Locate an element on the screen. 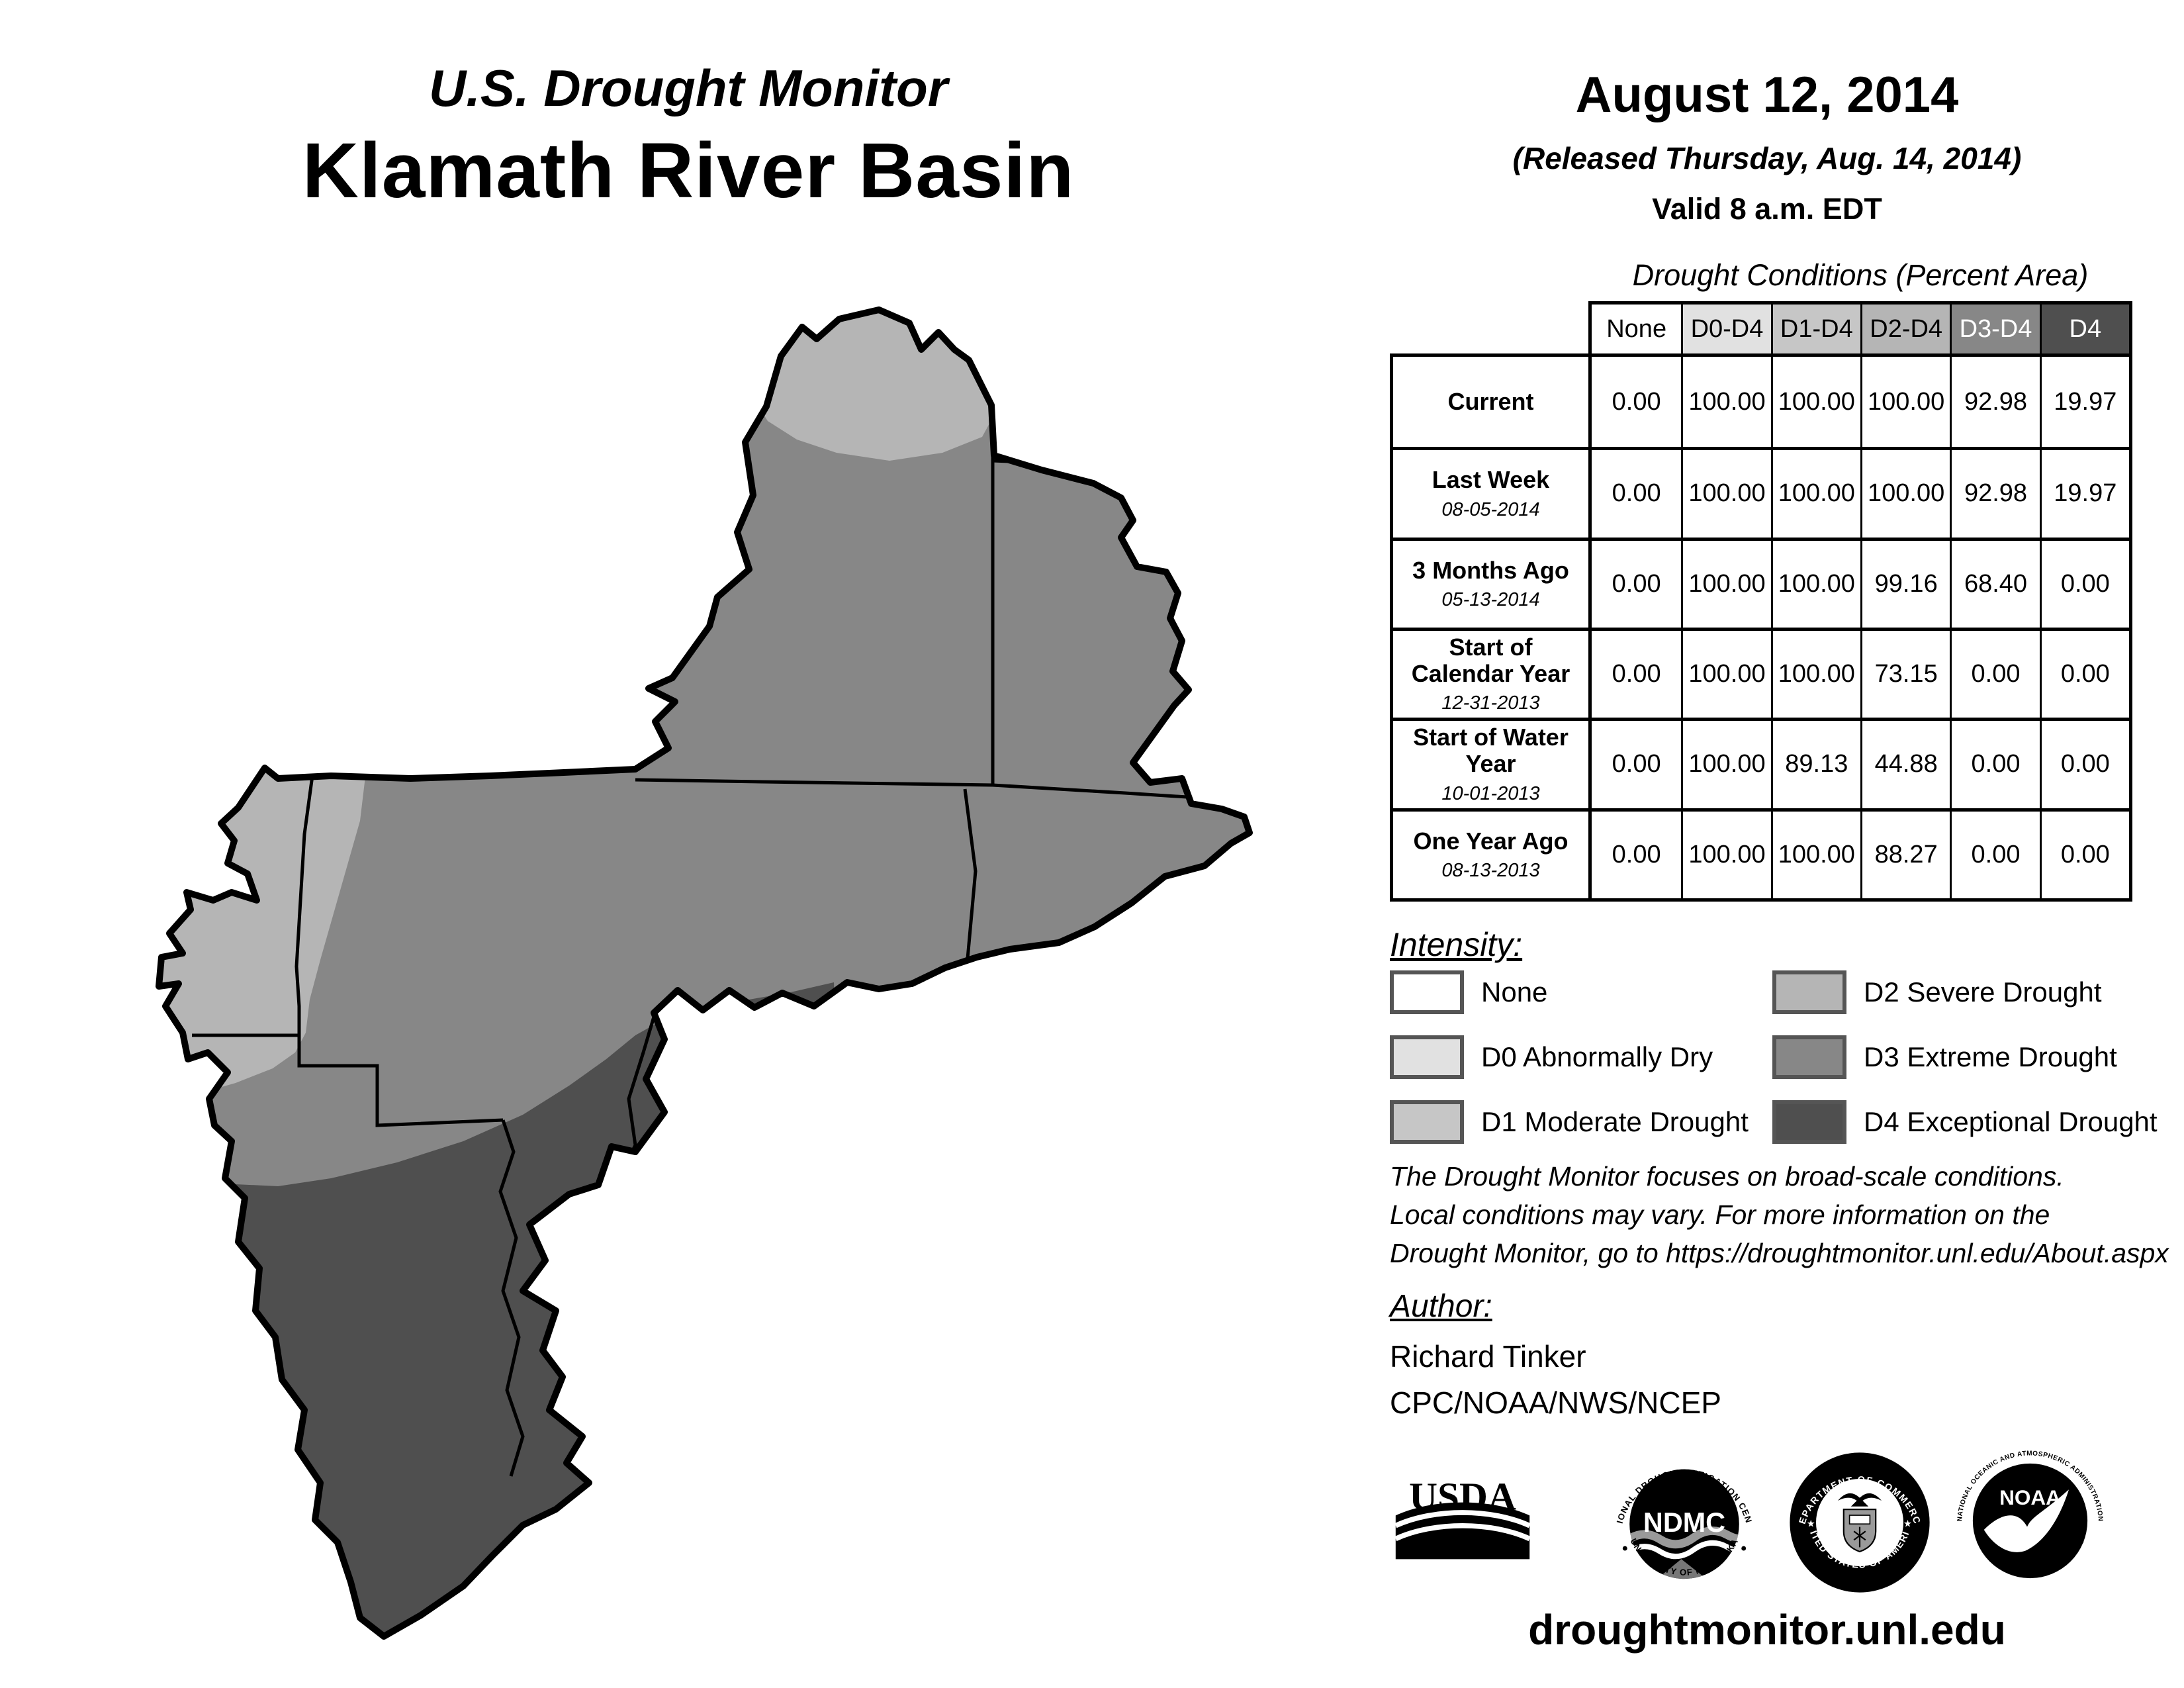 Image resolution: width=2184 pixels, height=1688 pixels. author-name: Richard Tinker is located at coordinates (1488, 1356).